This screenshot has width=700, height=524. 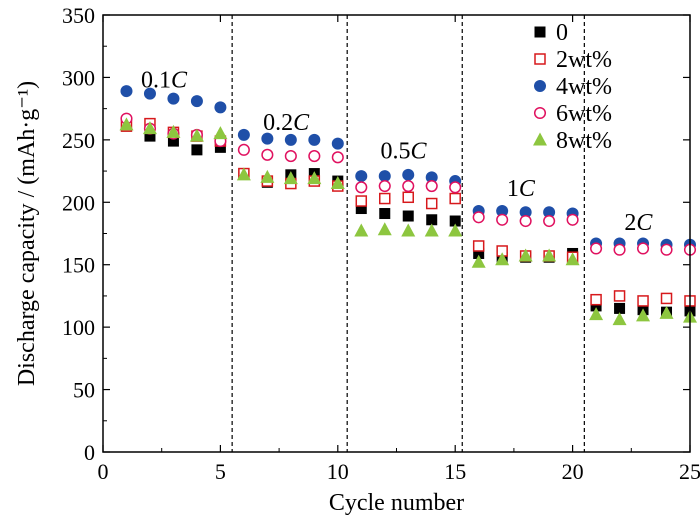 What do you see at coordinates (584, 141) in the screenshot?
I see `legend-label: 8wt%` at bounding box center [584, 141].